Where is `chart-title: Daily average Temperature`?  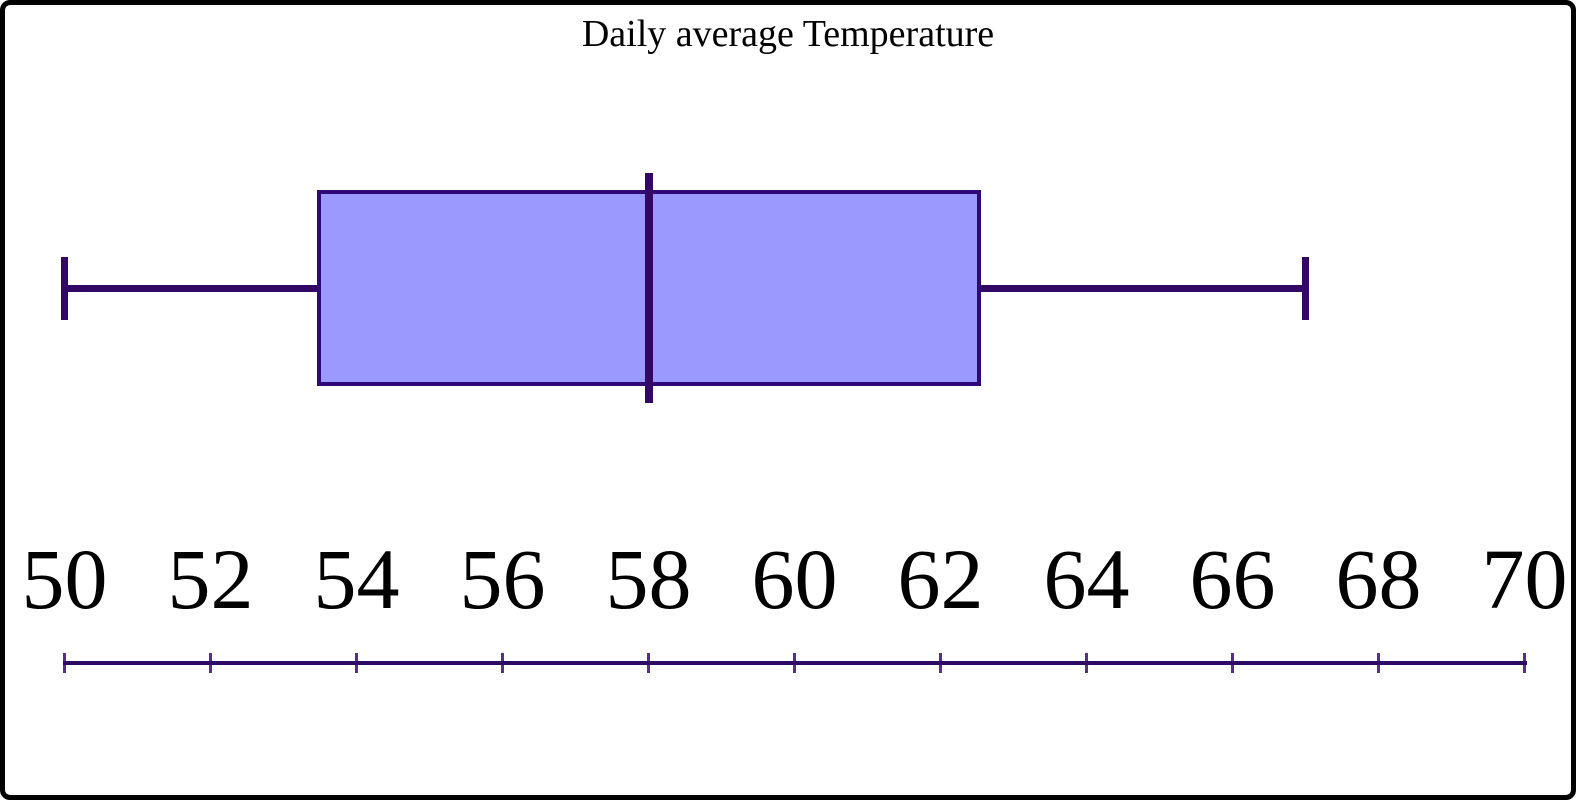
chart-title: Daily average Temperature is located at coordinates (788, 34).